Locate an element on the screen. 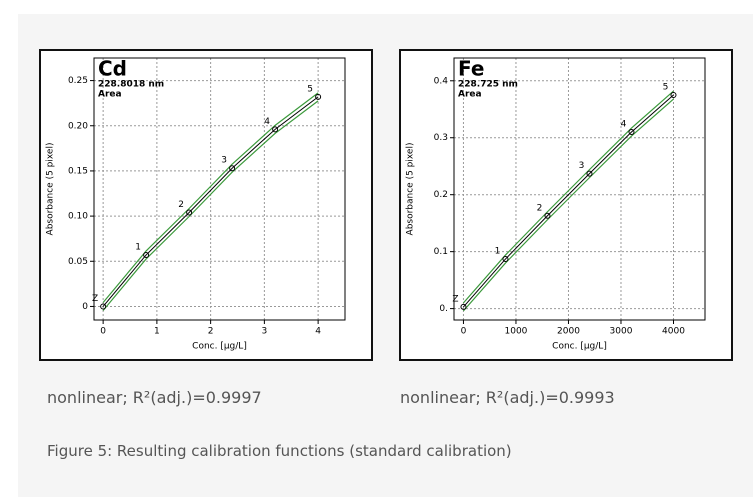 The image size is (753, 497). caption: nonlinear; R²(adj.)=0.9997 is located at coordinates (154, 397).